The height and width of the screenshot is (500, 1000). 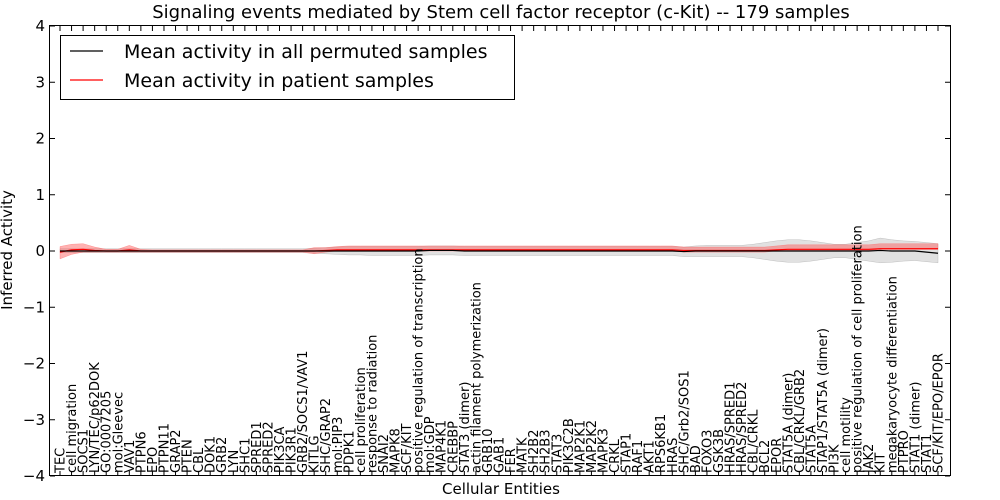 What do you see at coordinates (869, 459) in the screenshot?
I see `x-tick-label: JAK2` at bounding box center [869, 459].